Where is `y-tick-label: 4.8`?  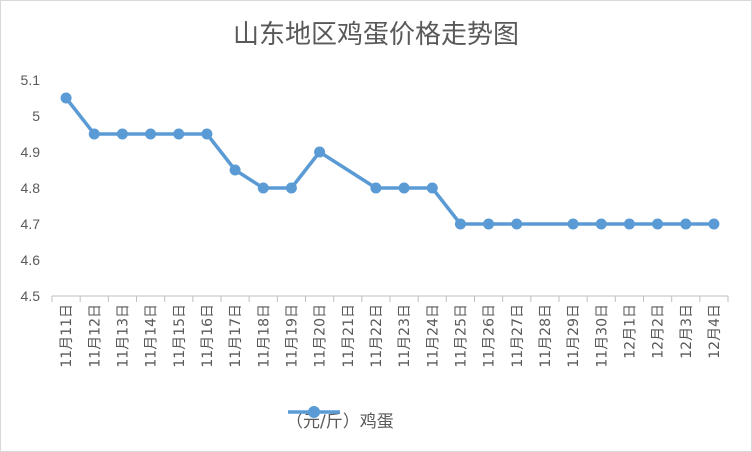
y-tick-label: 4.8 is located at coordinates (31, 188).